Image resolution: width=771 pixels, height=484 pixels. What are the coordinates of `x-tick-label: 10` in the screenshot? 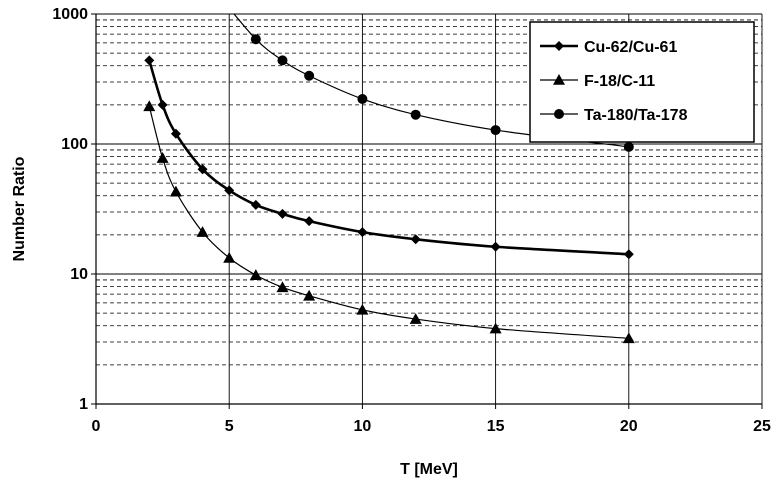 It's located at (363, 426).